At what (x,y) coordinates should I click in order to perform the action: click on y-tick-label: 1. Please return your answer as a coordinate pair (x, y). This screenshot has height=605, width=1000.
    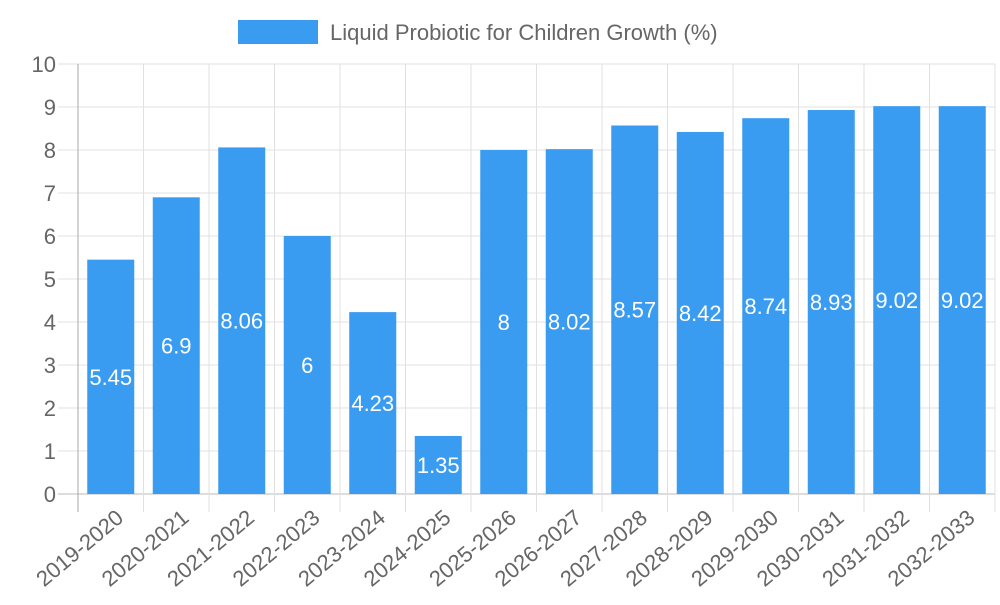
    Looking at the image, I should click on (50, 451).